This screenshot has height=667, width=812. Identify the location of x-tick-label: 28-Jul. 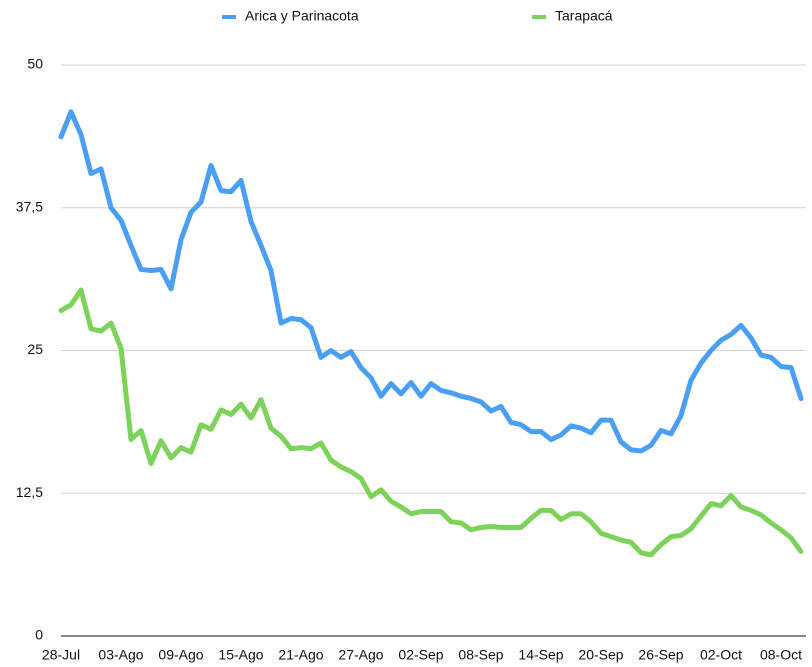
(61, 655).